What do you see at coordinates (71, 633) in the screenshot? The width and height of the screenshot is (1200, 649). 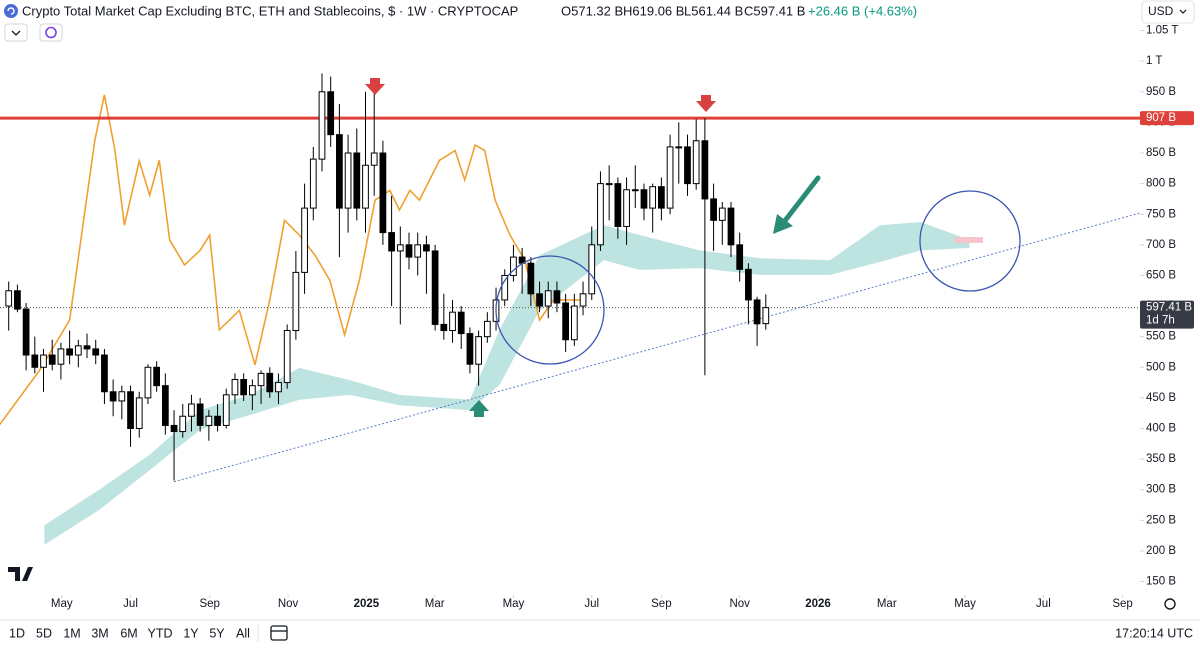 I see `range-button: 1M` at bounding box center [71, 633].